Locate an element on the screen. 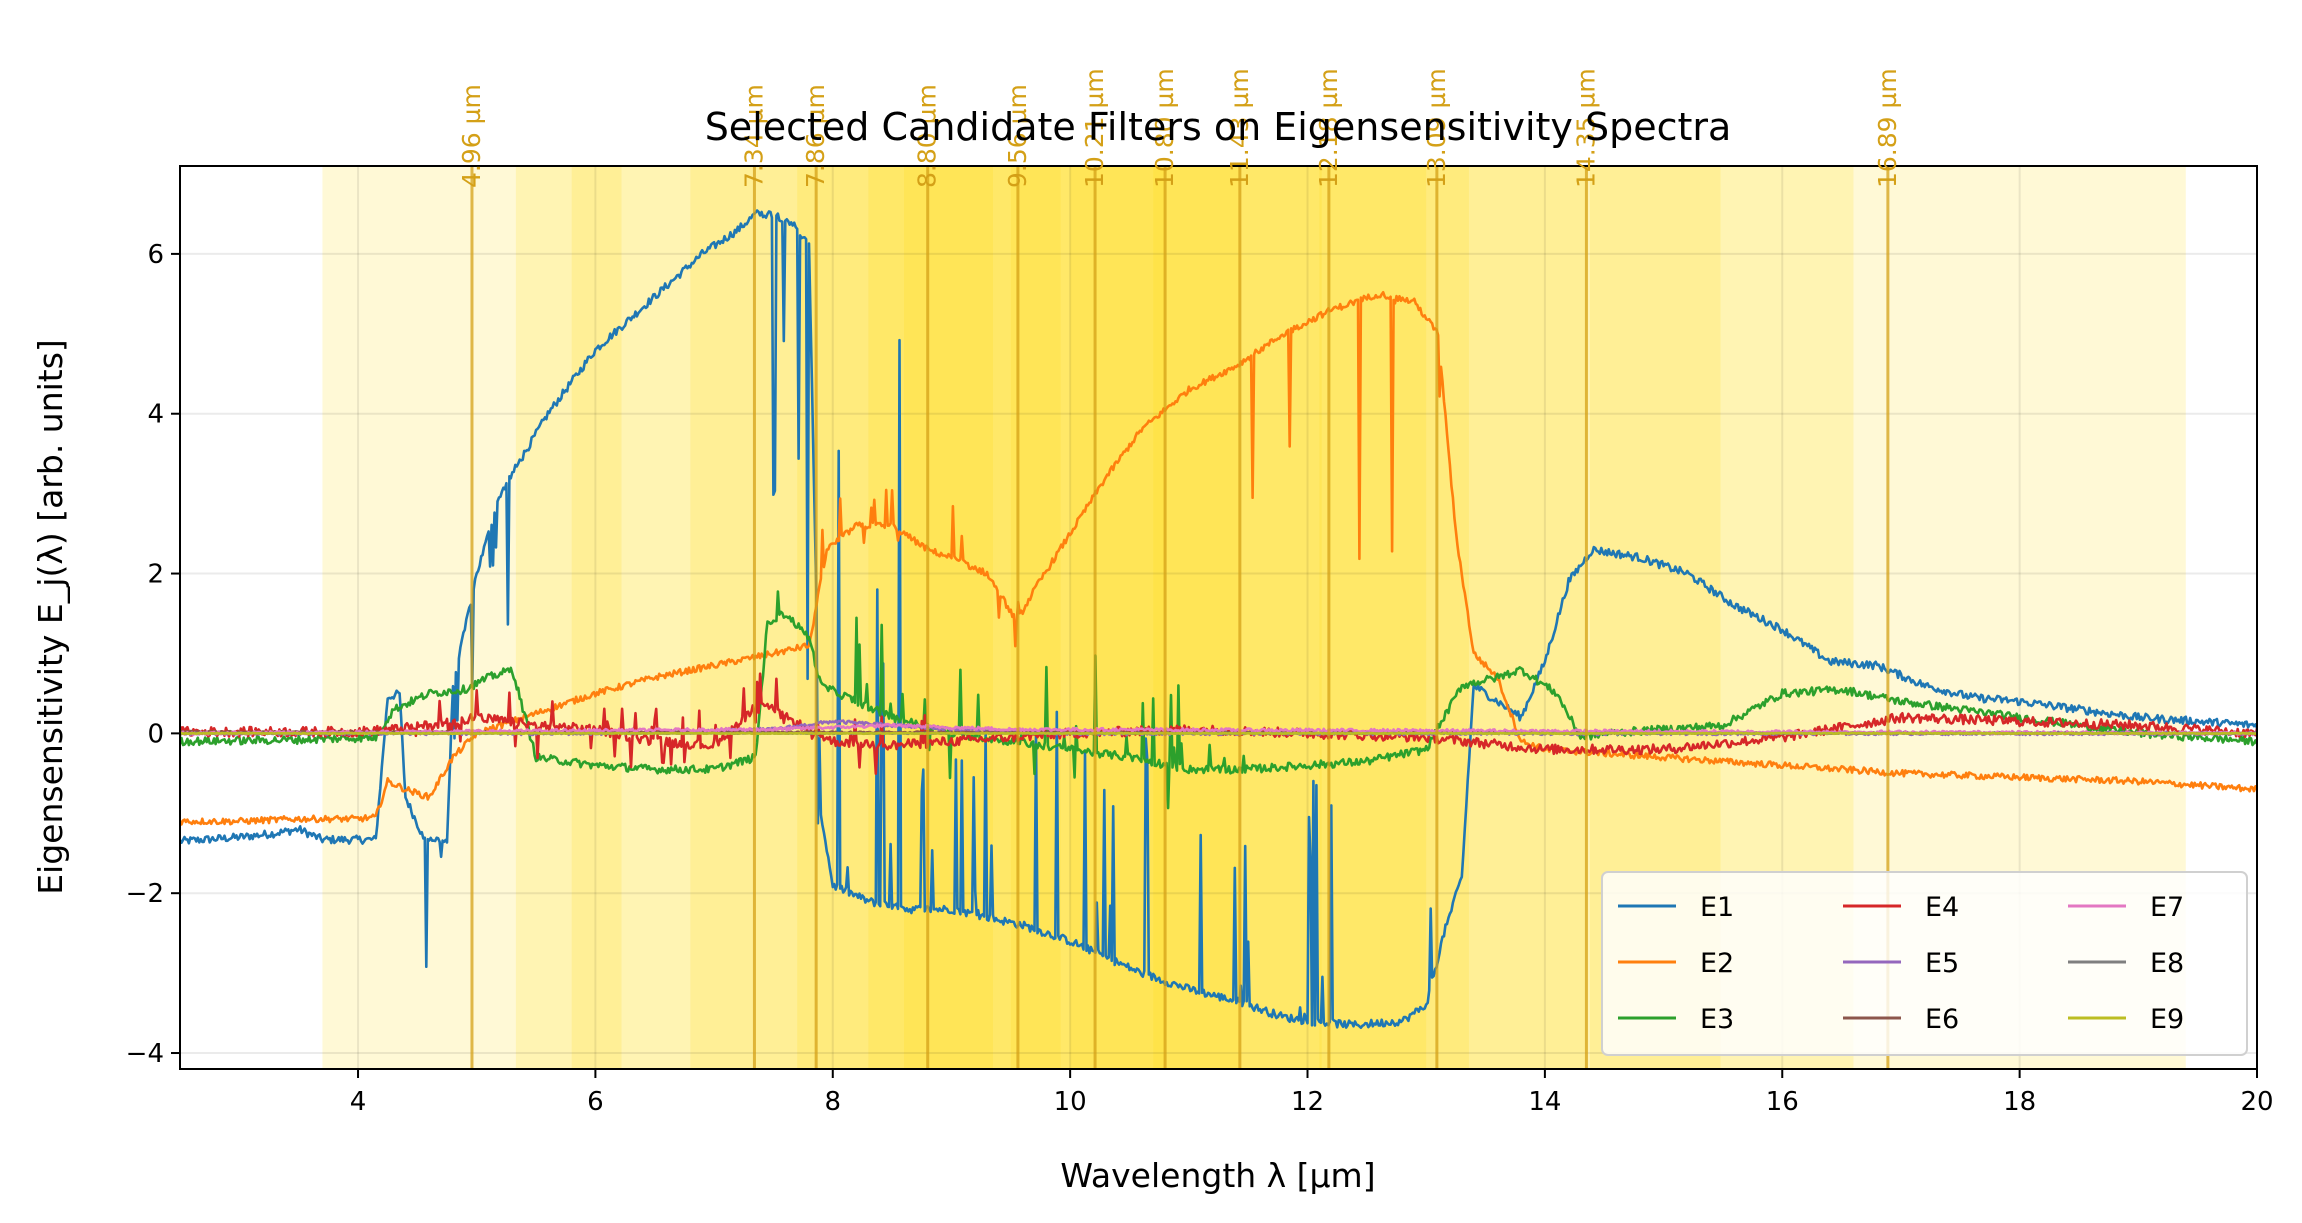 Image resolution: width=2302 pixels, height=1223 pixels. legend-label-e1: E1 is located at coordinates (1717, 907).